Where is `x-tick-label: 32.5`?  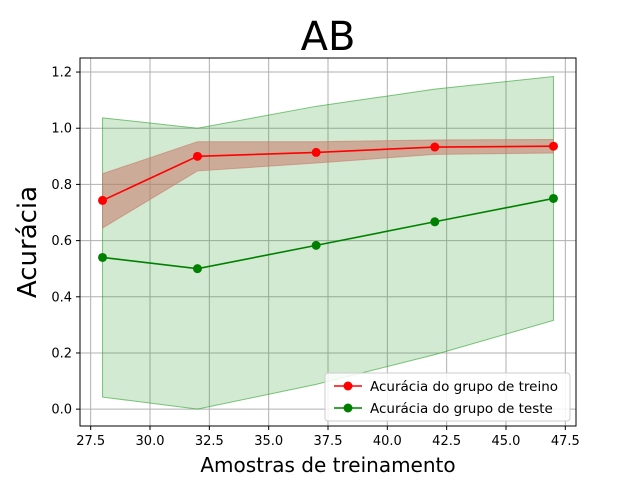
x-tick-label: 32.5 is located at coordinates (209, 441).